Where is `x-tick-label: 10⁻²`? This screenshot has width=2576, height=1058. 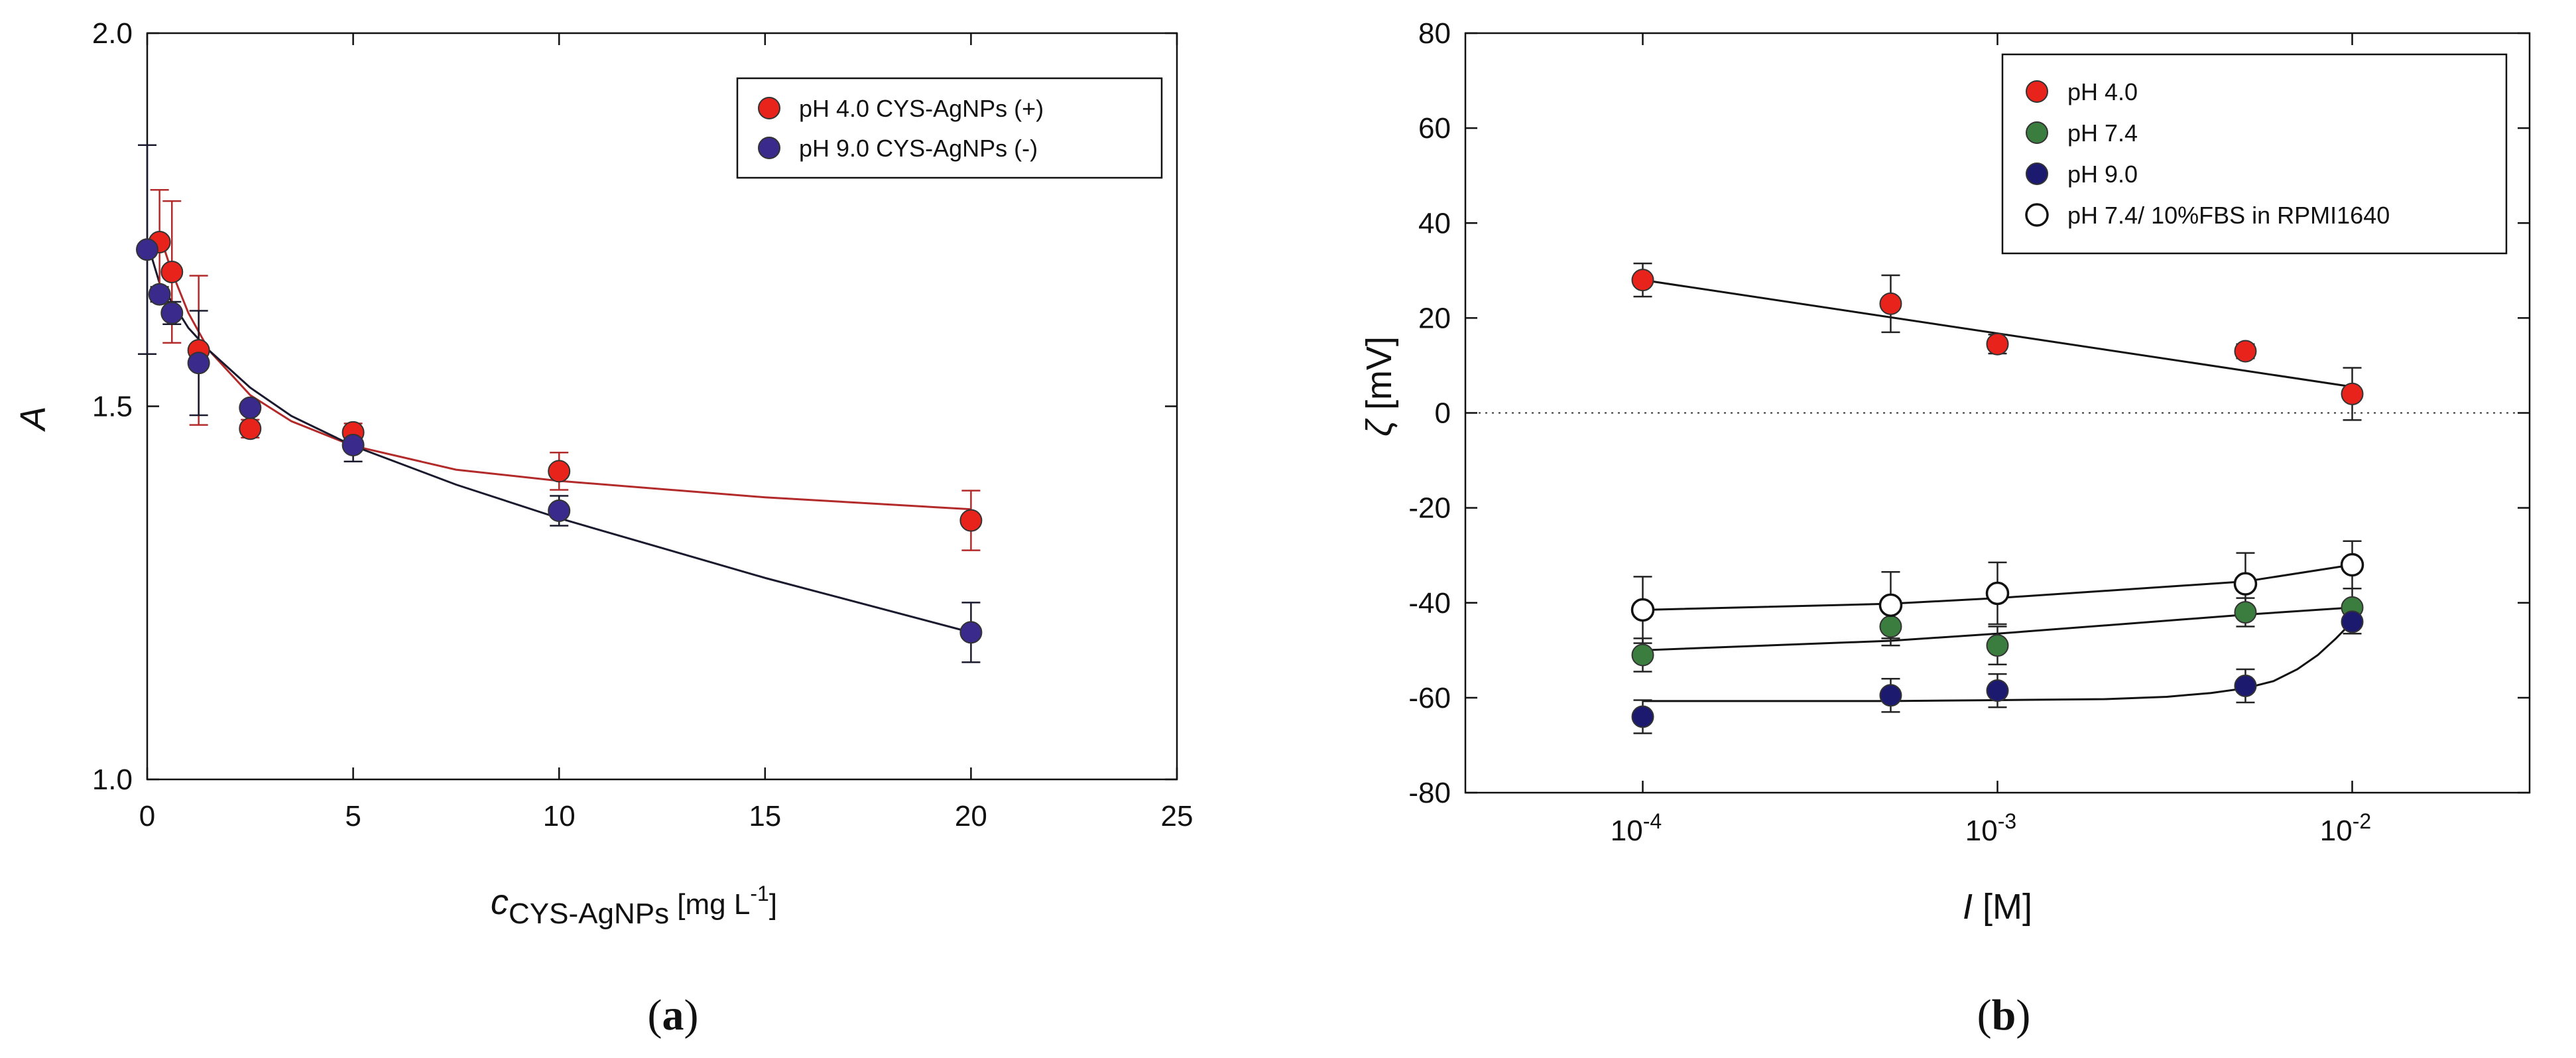
x-tick-label: 10⁻² is located at coordinates (2345, 828).